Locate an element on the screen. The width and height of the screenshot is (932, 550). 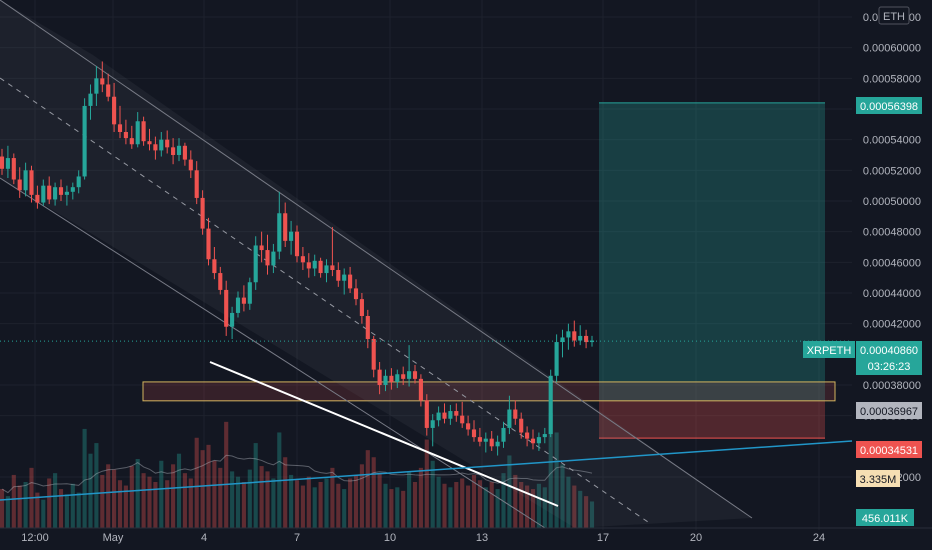
y-tick-label: 0.00052000 is located at coordinates (892, 171).